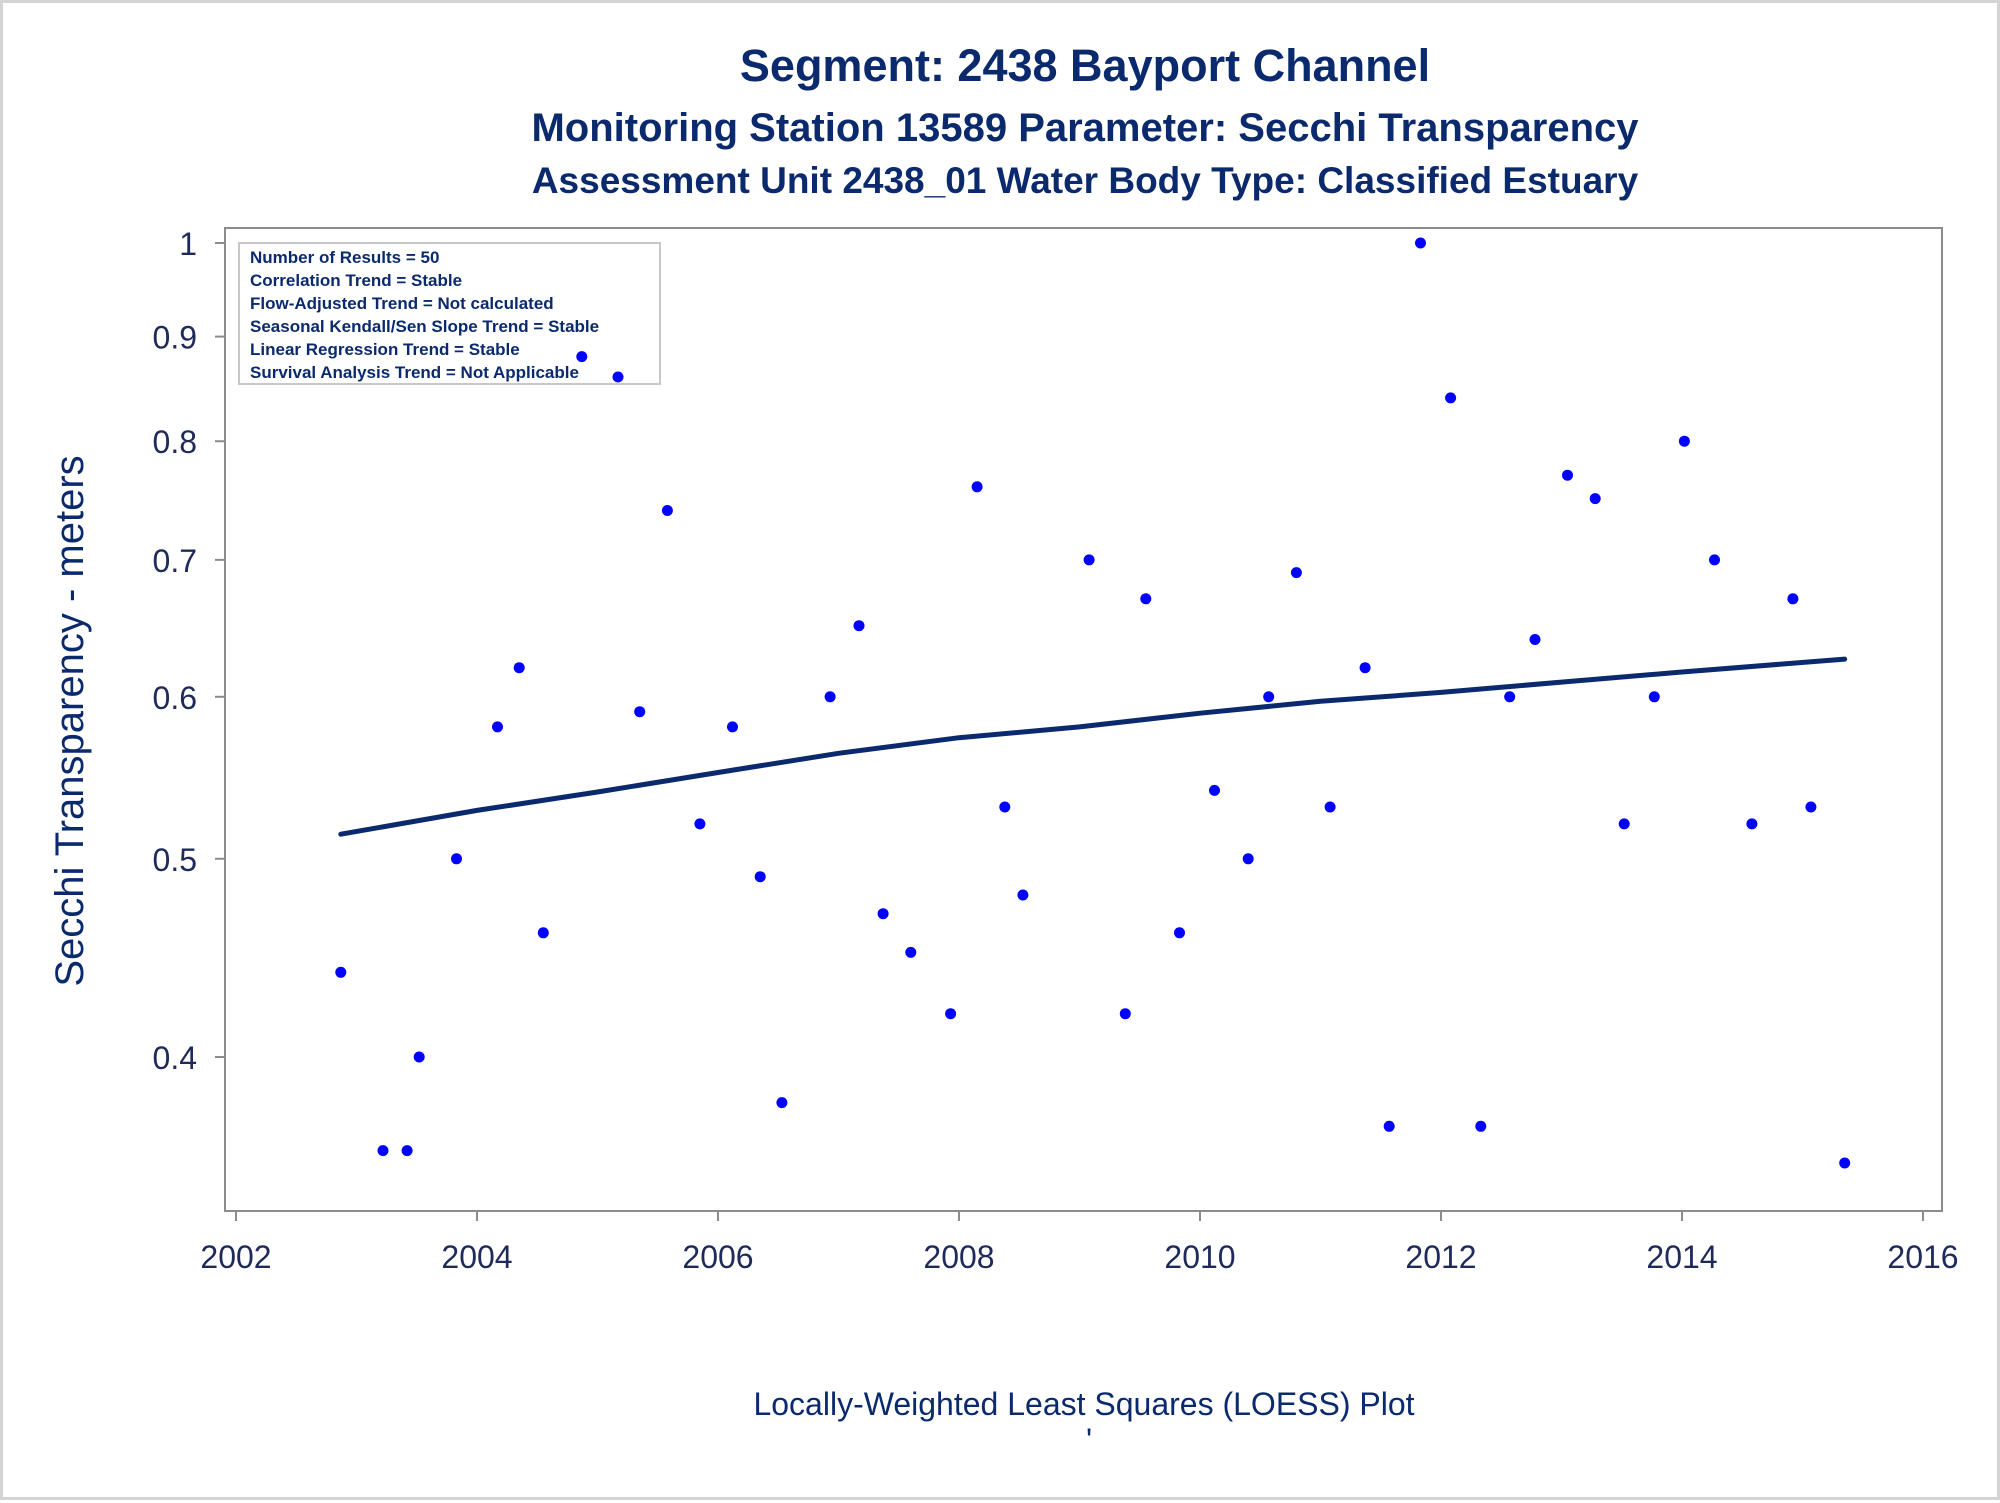  Describe the element at coordinates (188, 244) in the screenshot. I see `y-tick-label: 1` at that location.